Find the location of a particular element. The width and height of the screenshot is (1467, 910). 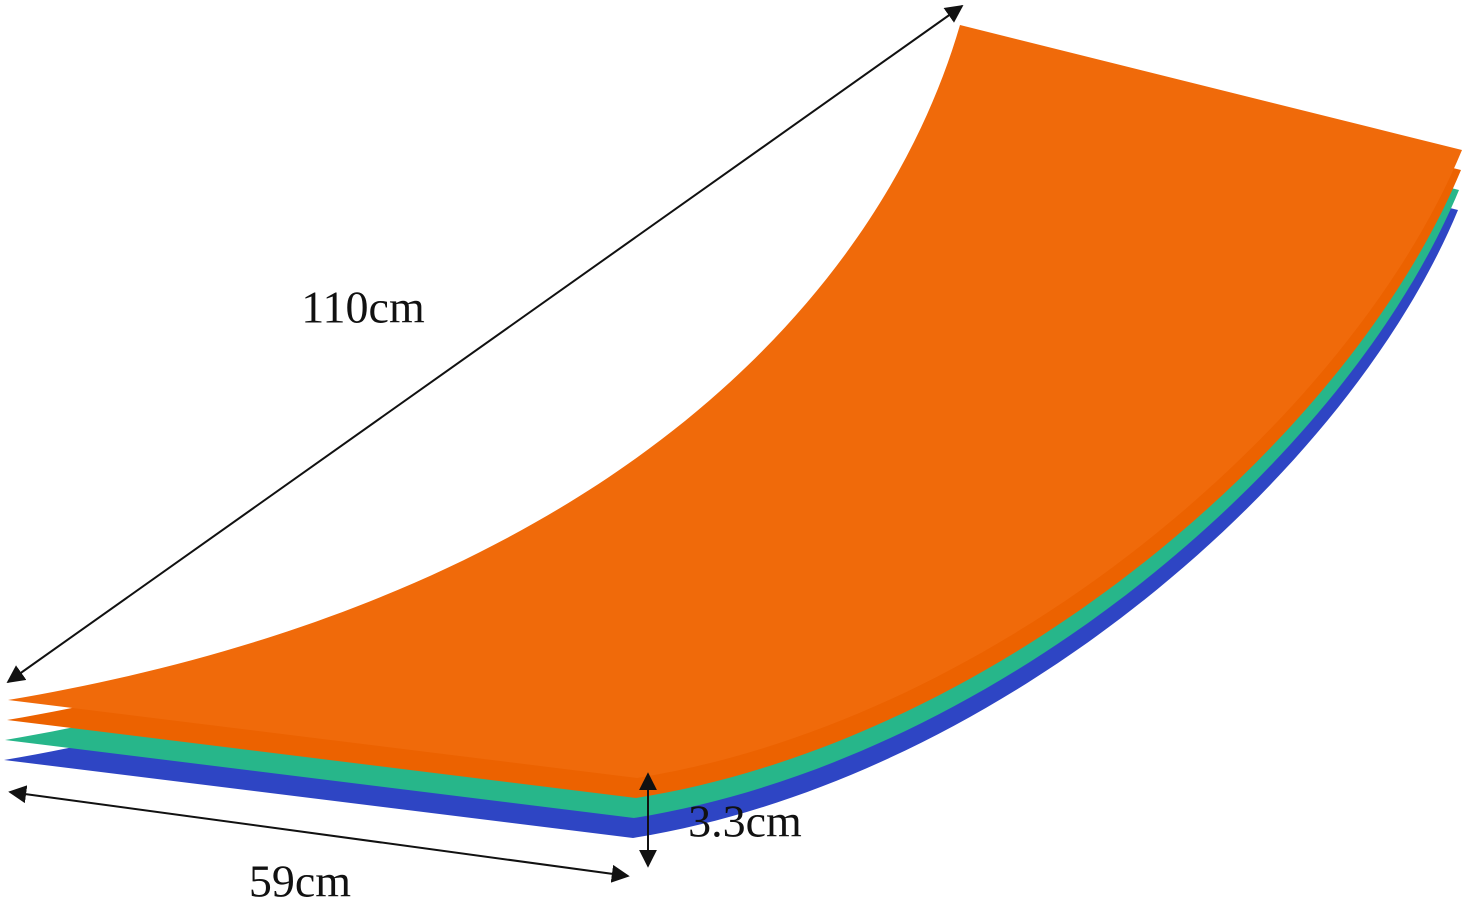

width-label: 59cm is located at coordinates (300, 881).